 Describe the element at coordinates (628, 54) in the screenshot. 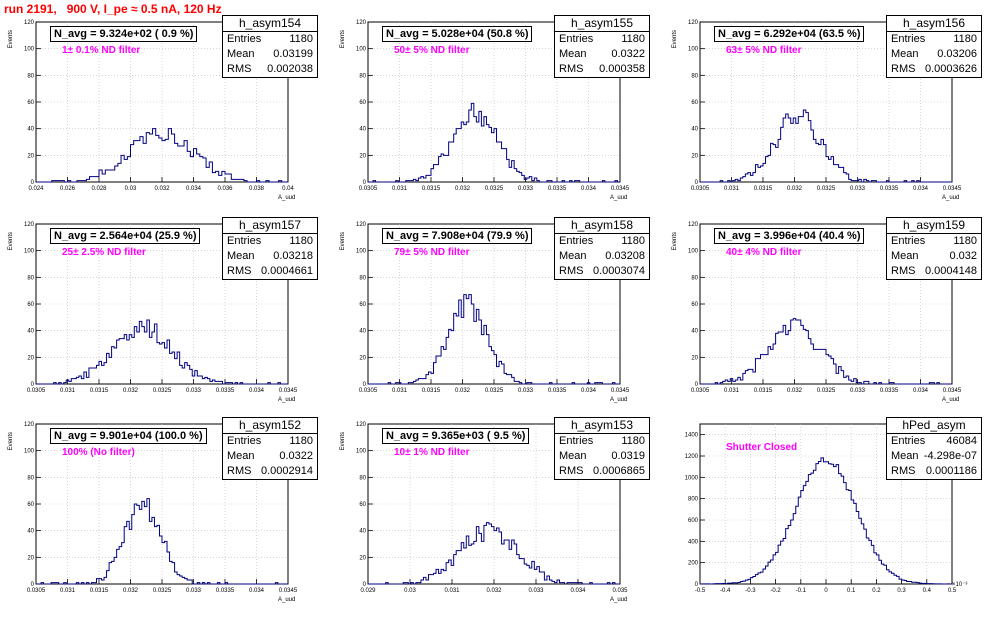

I see `stats-value: 0.0322` at that location.